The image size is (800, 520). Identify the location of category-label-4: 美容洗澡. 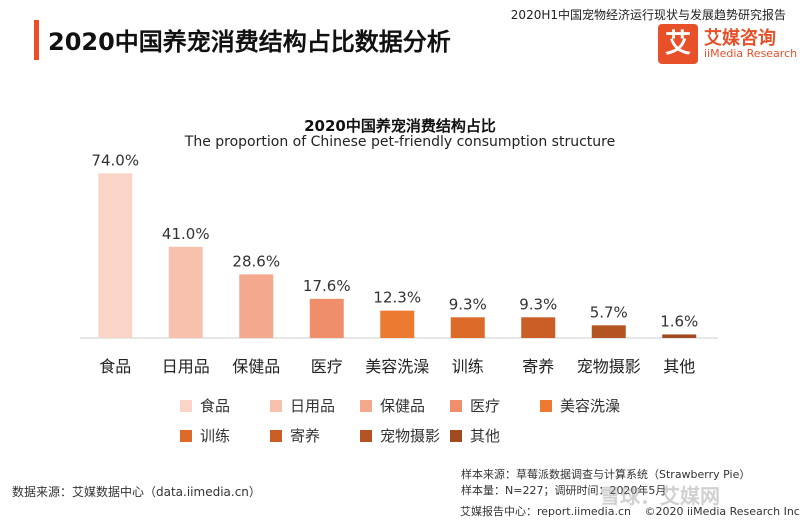
(397, 366).